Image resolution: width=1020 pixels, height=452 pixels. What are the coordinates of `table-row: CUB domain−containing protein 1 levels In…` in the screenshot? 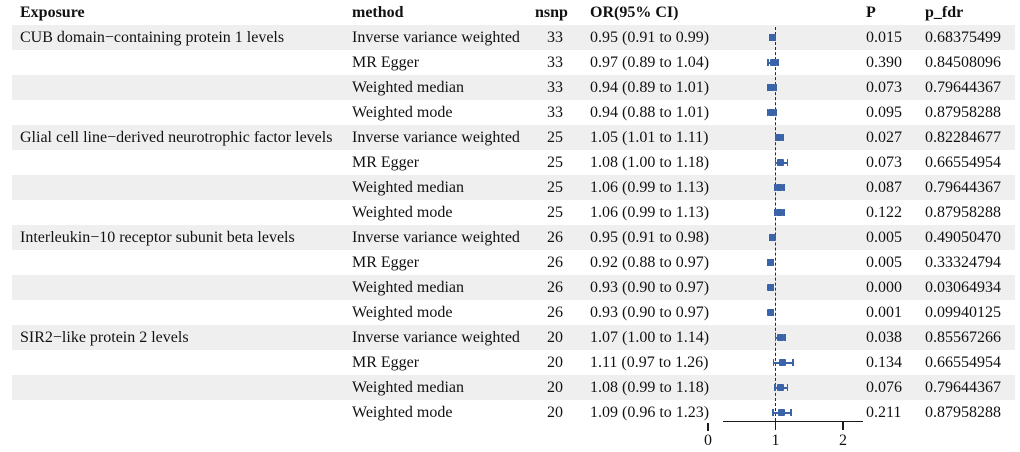 It's located at (510, 37).